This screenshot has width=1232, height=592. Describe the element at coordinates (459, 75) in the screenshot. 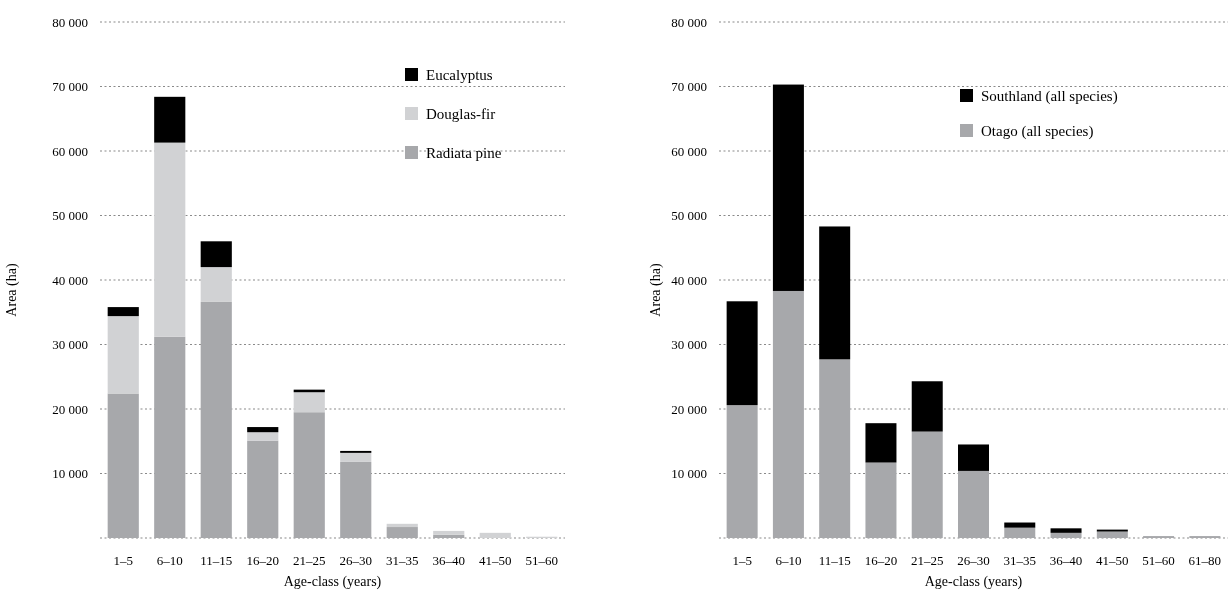

I see `legend-label: Eucalyptus` at that location.